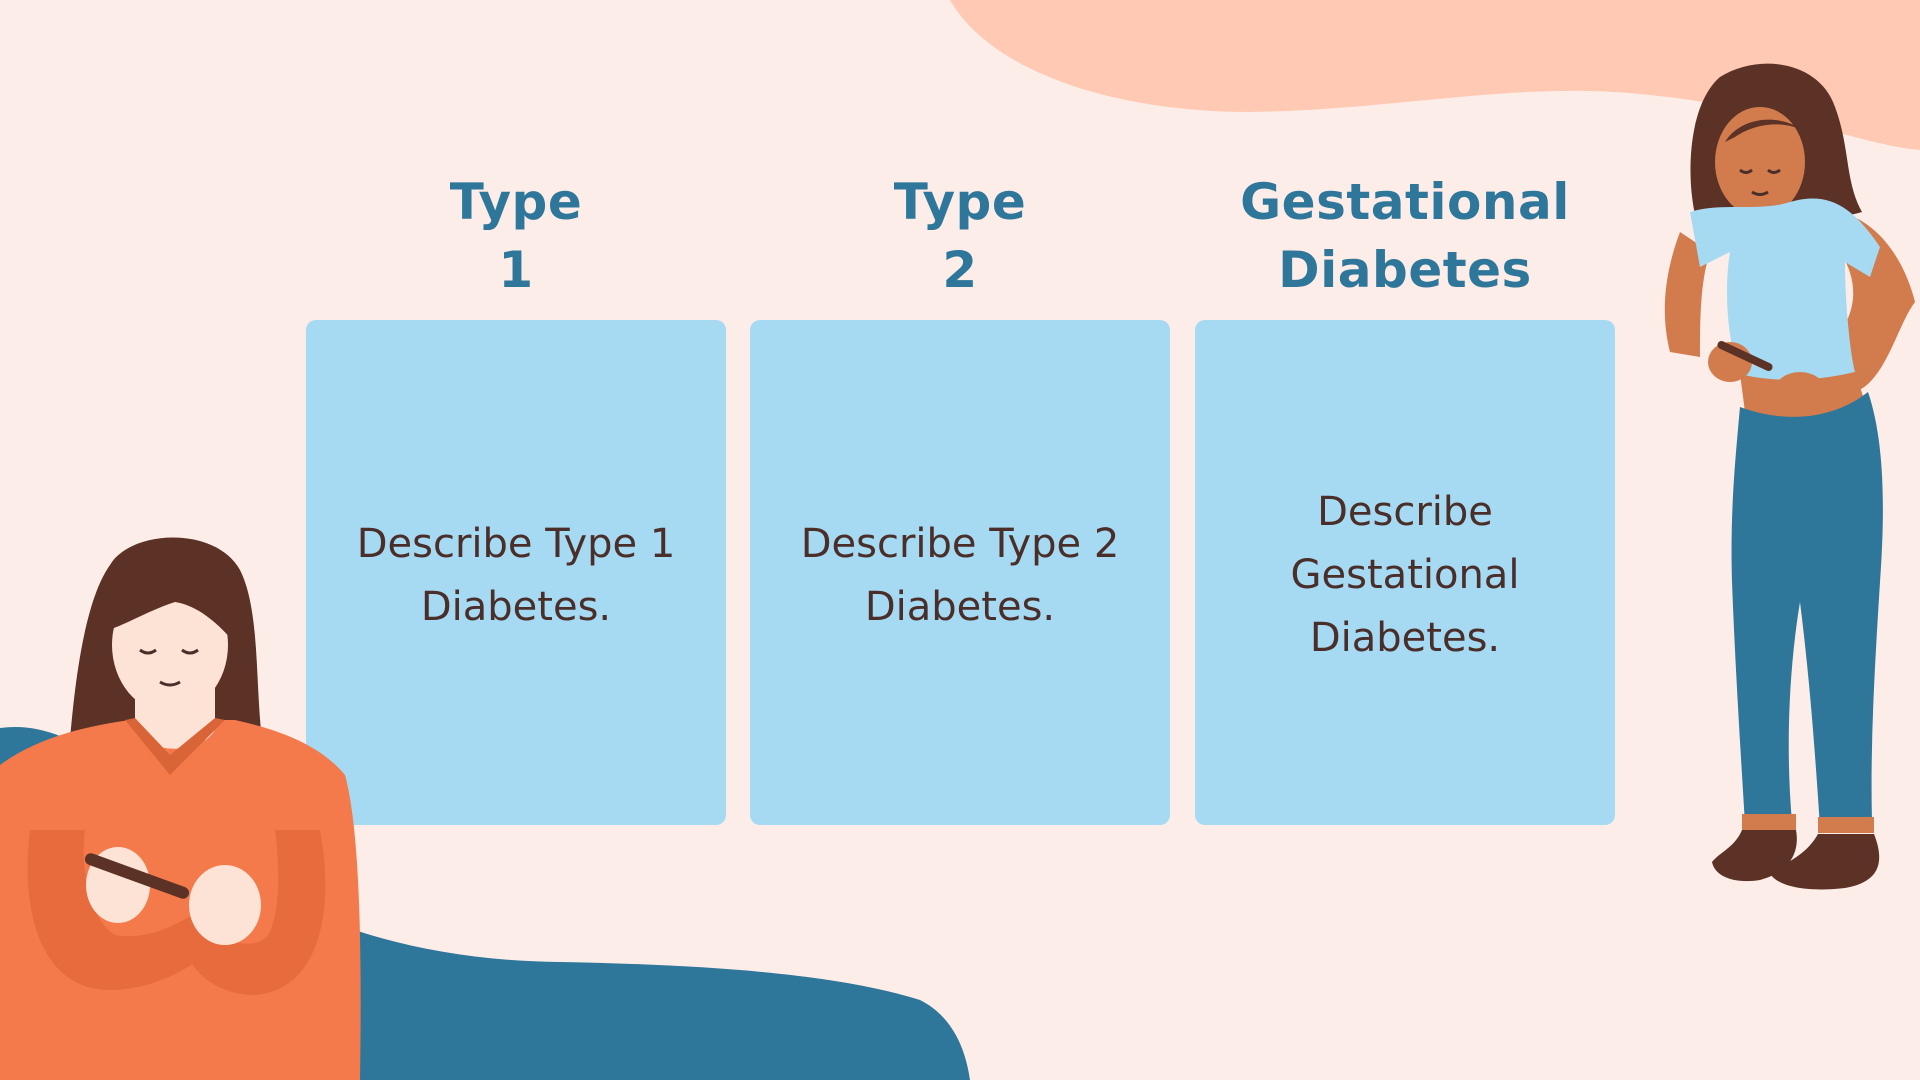  What do you see at coordinates (1405, 202) in the screenshot?
I see `column-title-line1: Gestational` at bounding box center [1405, 202].